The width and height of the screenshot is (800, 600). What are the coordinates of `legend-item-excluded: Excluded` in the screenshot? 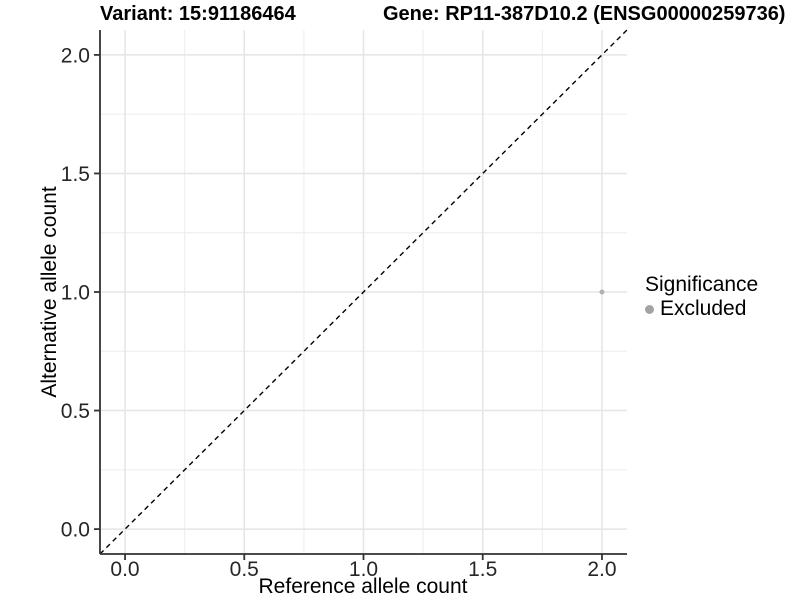 It's located at (701, 309).